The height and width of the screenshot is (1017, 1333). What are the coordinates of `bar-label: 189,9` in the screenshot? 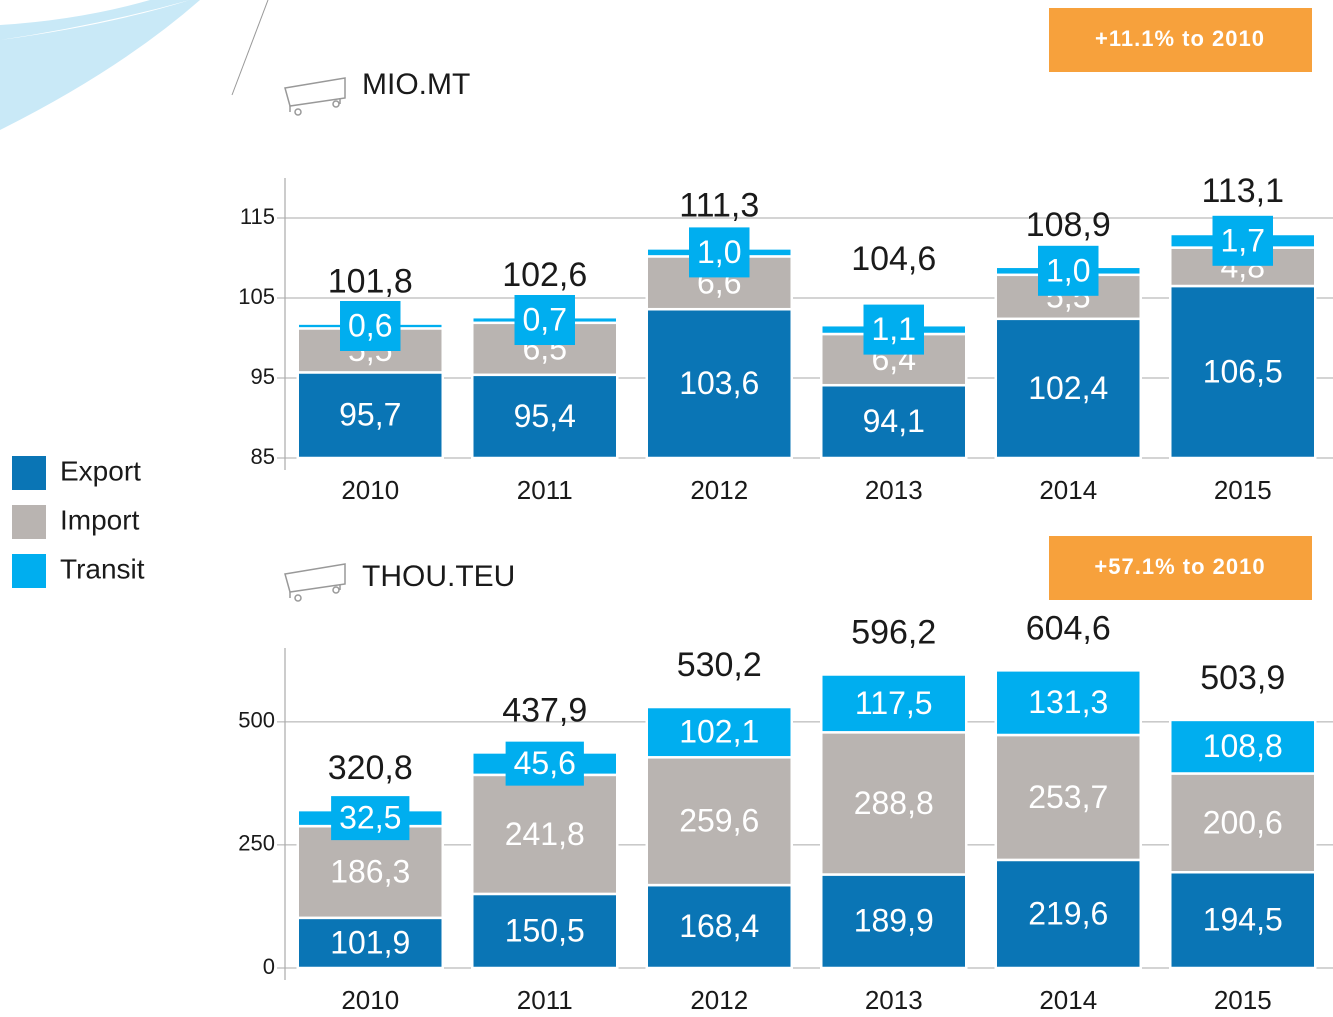 It's located at (894, 921).